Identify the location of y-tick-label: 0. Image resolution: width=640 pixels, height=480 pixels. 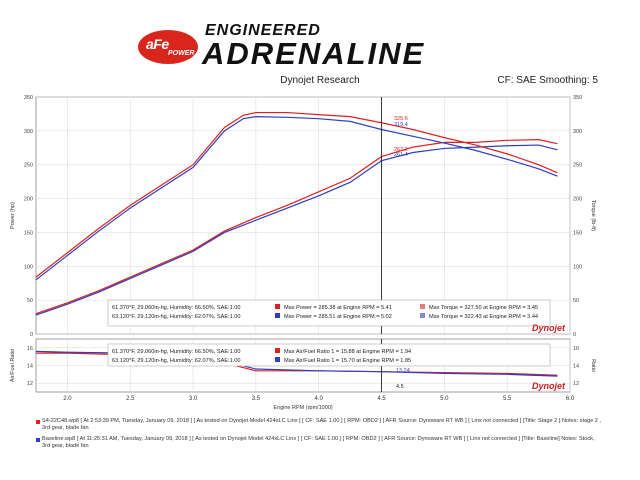
(31, 335).